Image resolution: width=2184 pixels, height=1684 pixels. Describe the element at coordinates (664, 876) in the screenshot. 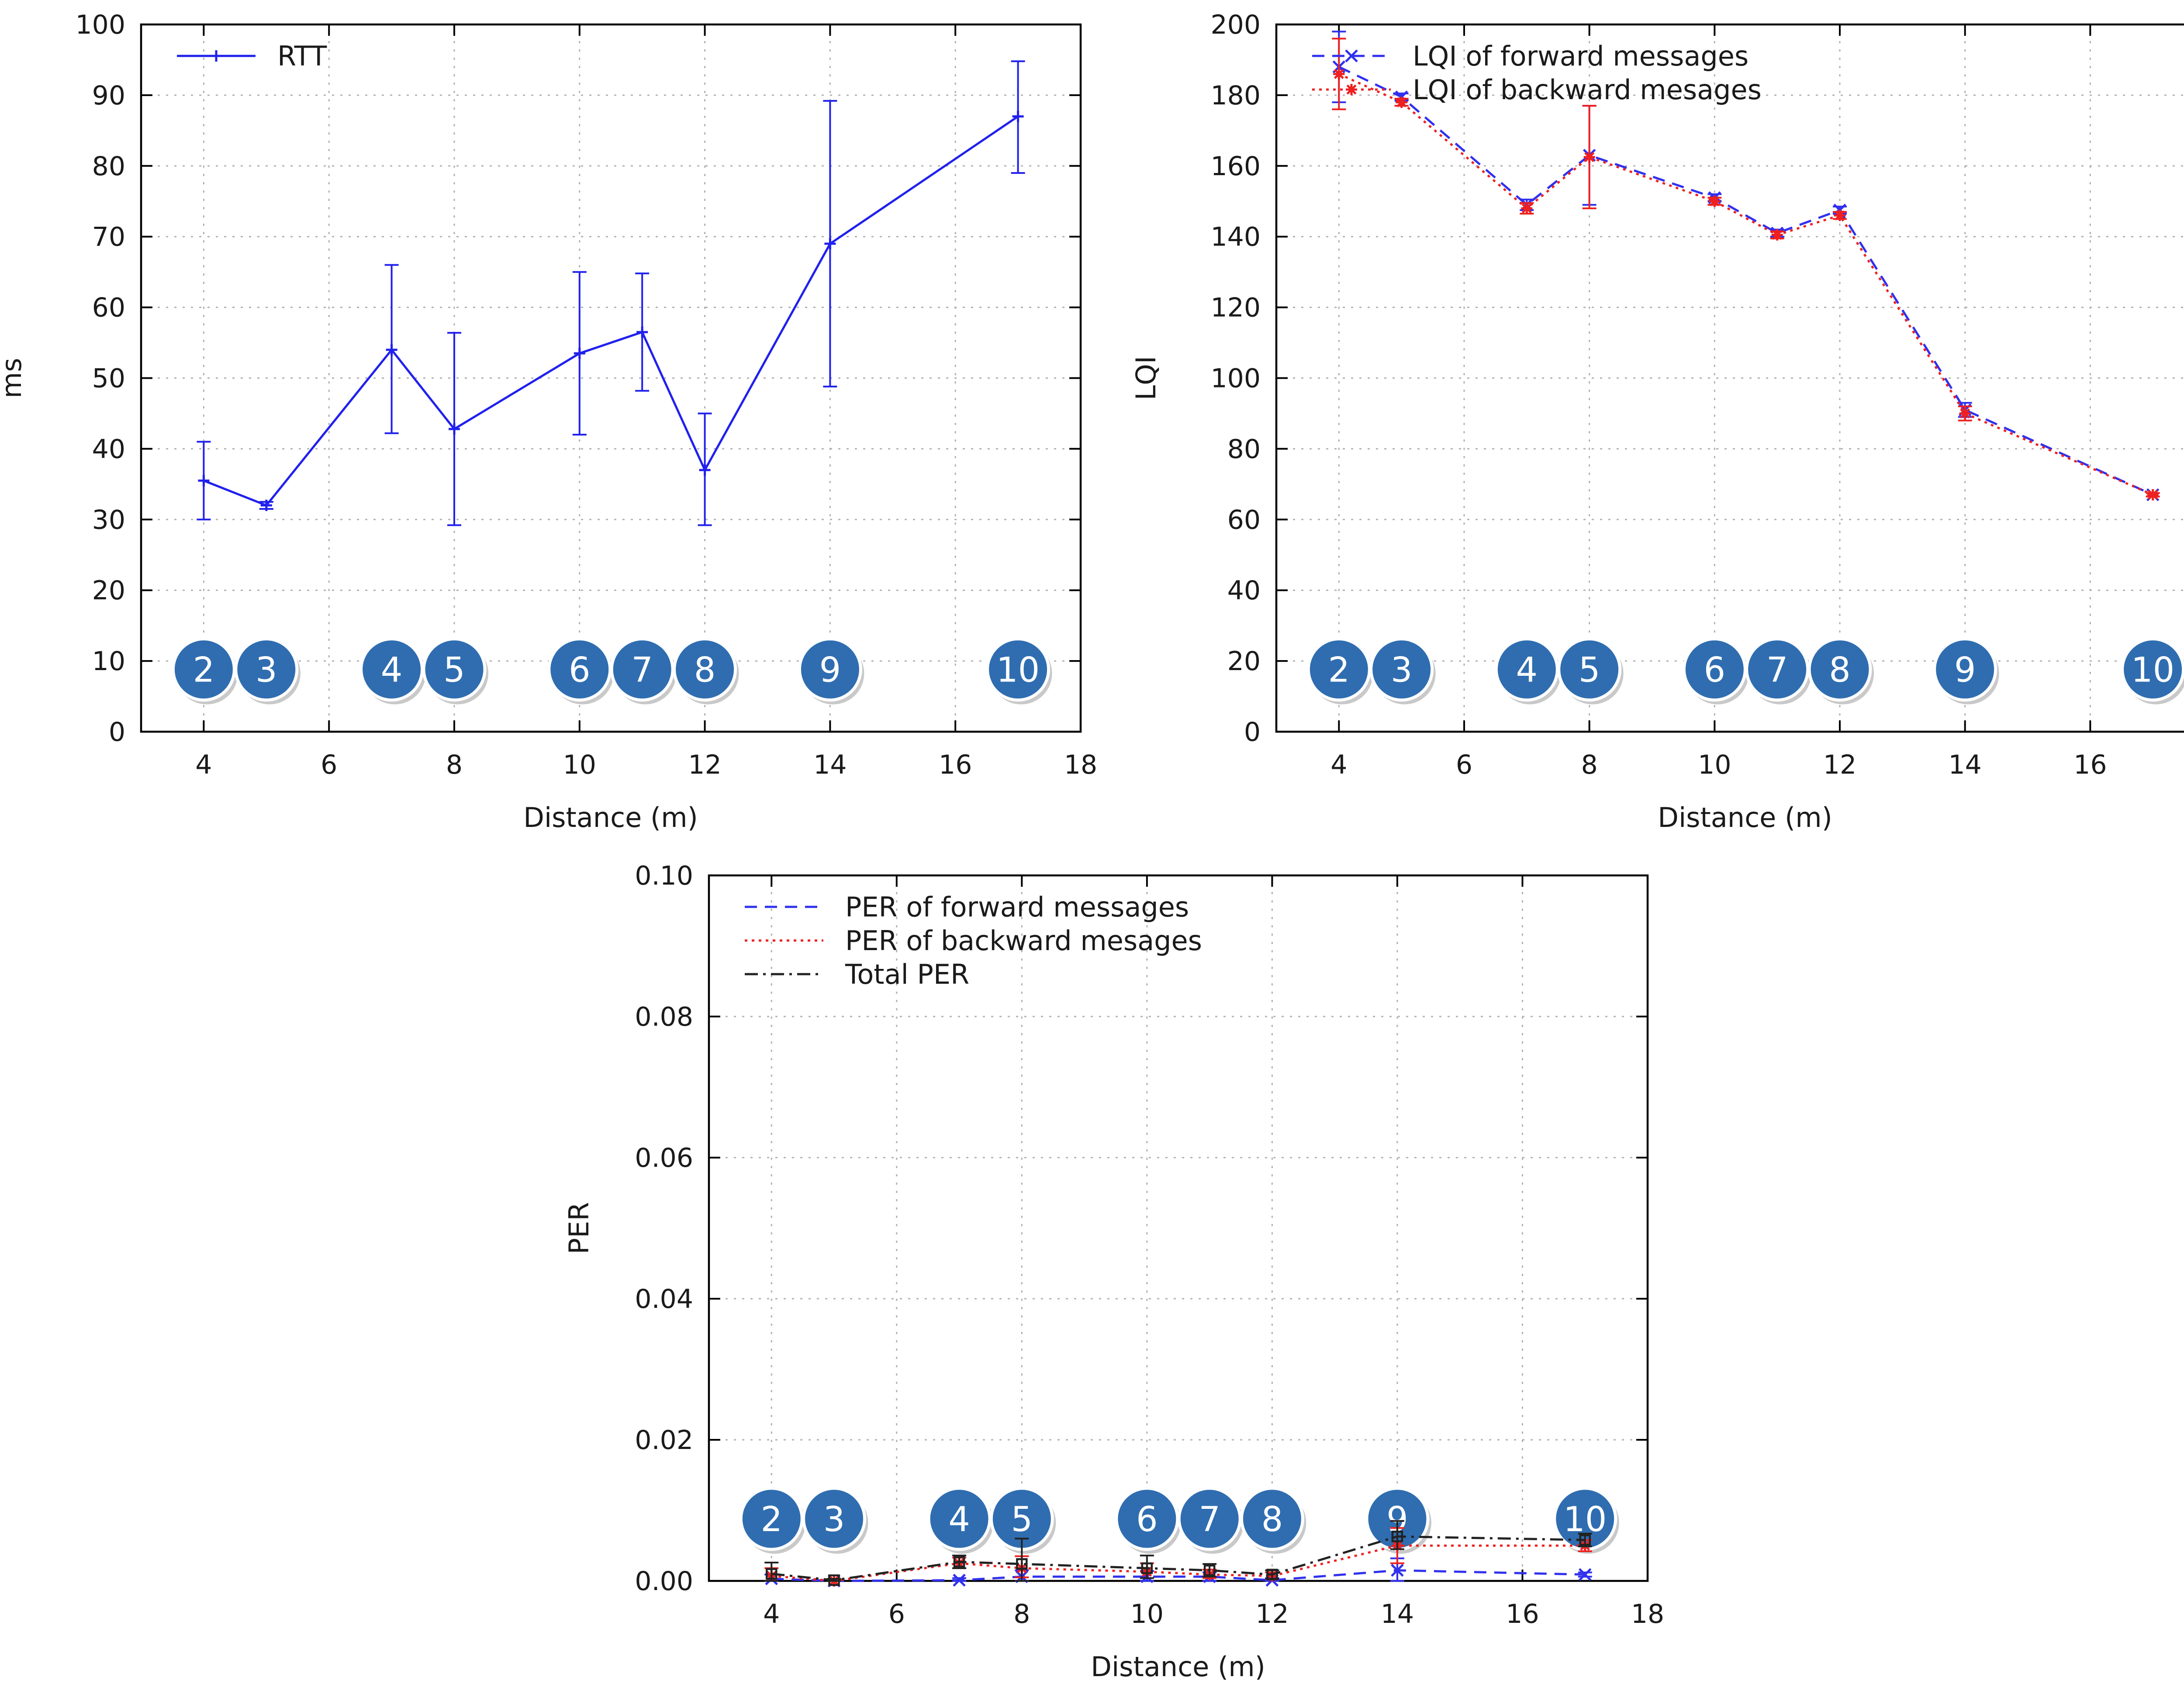

I see `y-tick-label: 0.10` at that location.